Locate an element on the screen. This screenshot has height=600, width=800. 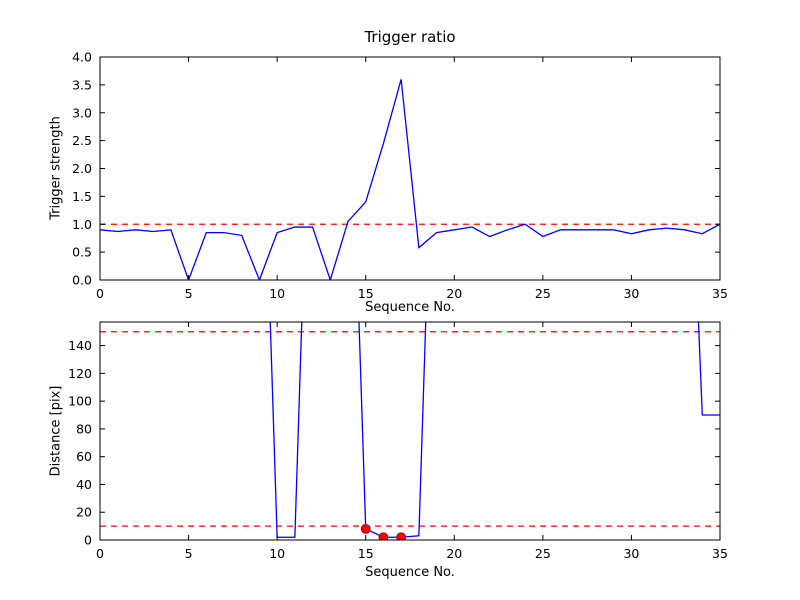
y-tick-label: 4.0 is located at coordinates (82, 57).